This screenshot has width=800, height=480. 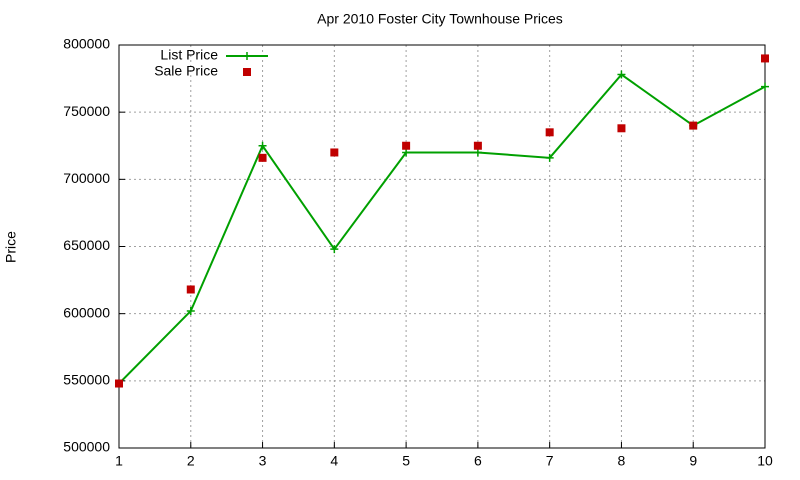 I want to click on x-tick-label: 1, so click(x=119, y=461).